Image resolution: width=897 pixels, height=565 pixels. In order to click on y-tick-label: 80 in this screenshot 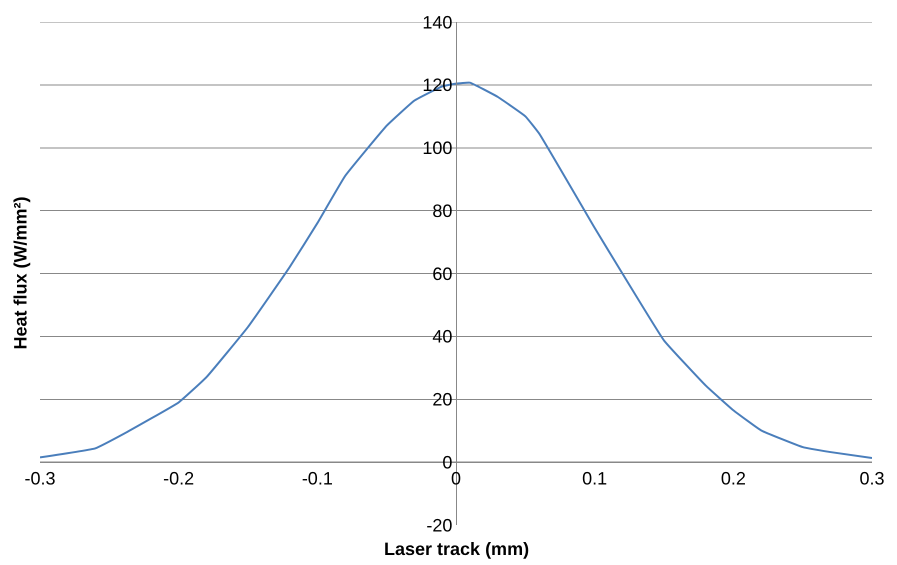, I will do `click(442, 210)`.